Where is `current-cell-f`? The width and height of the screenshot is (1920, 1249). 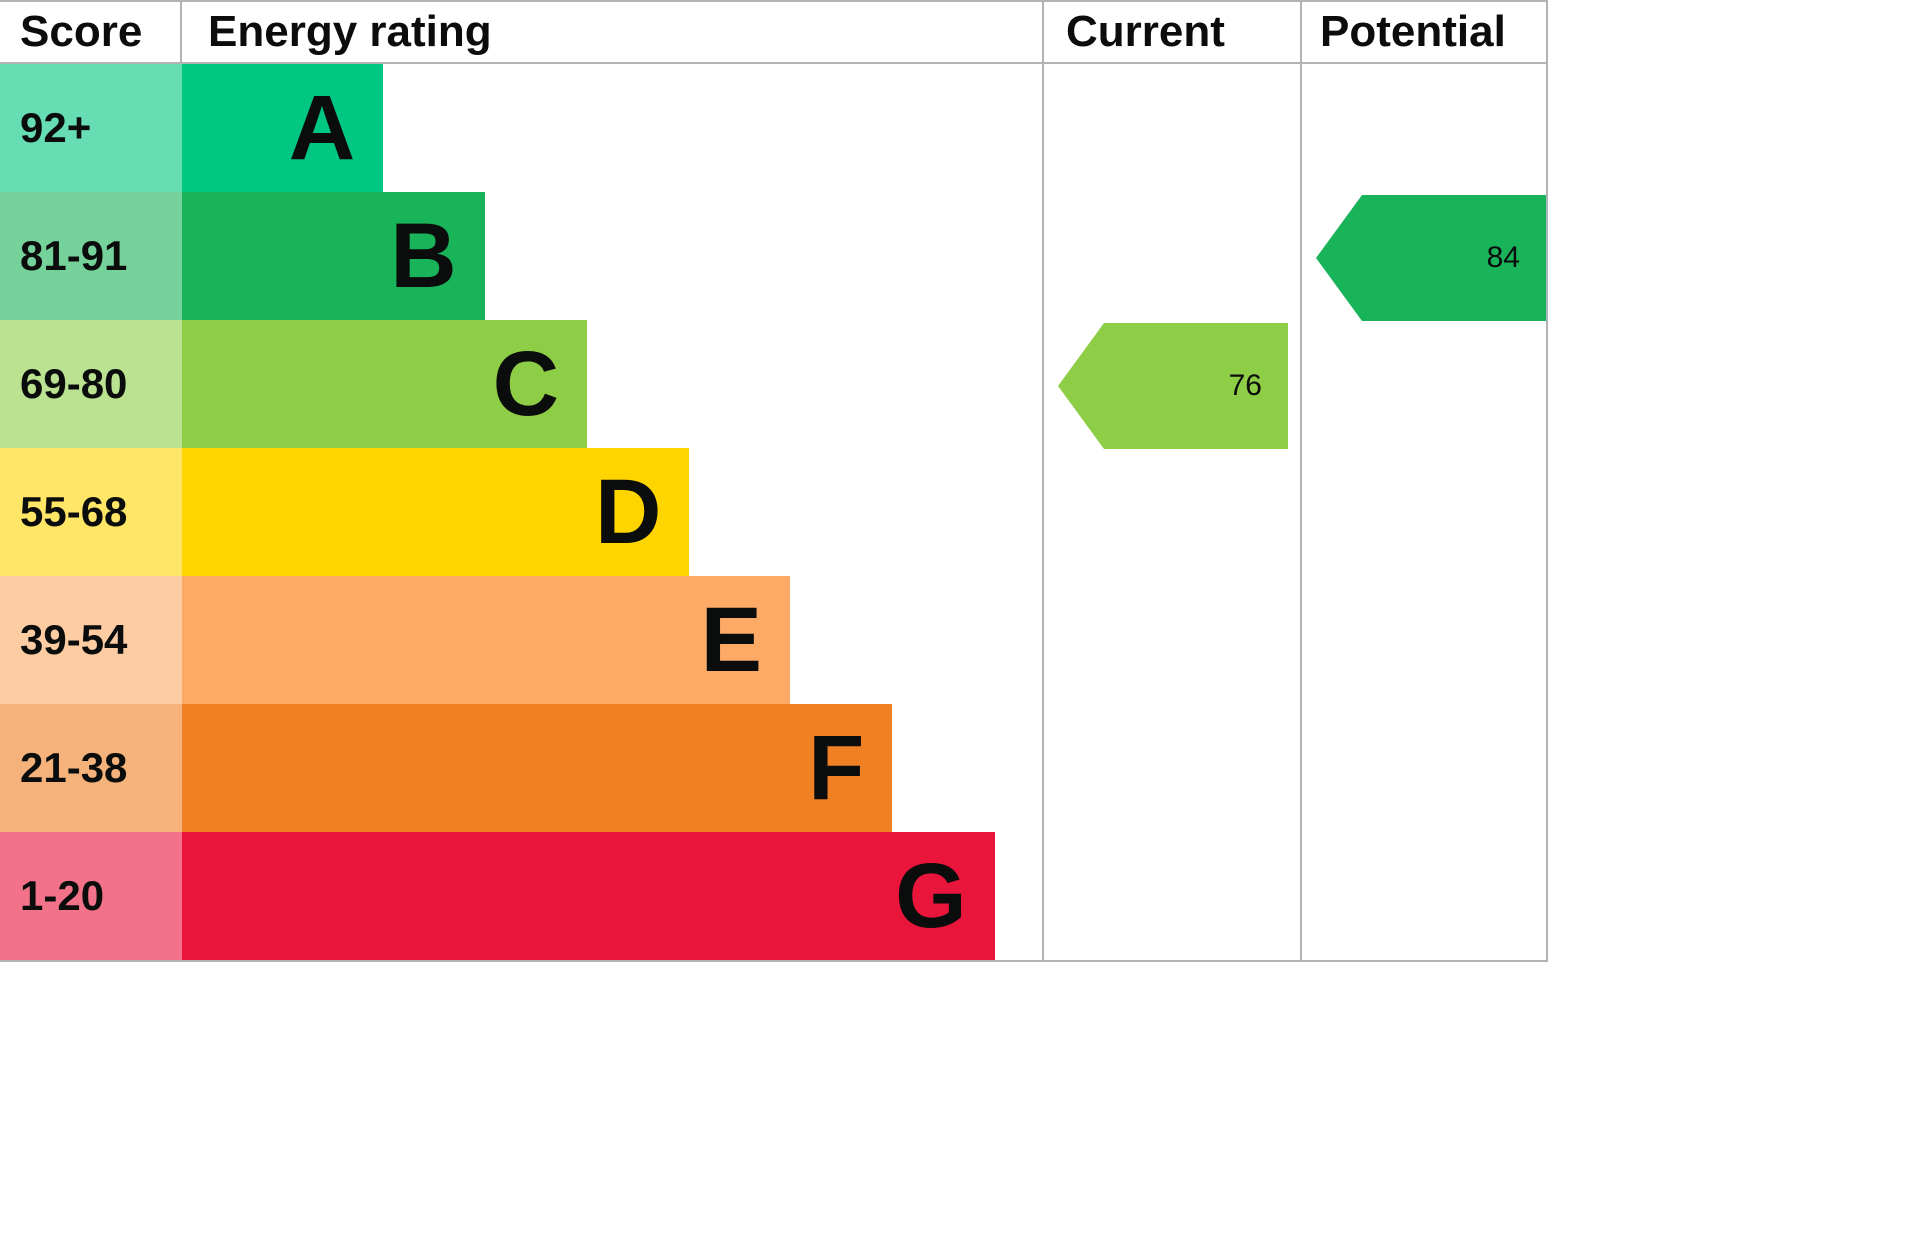
current-cell-f is located at coordinates (1171, 768).